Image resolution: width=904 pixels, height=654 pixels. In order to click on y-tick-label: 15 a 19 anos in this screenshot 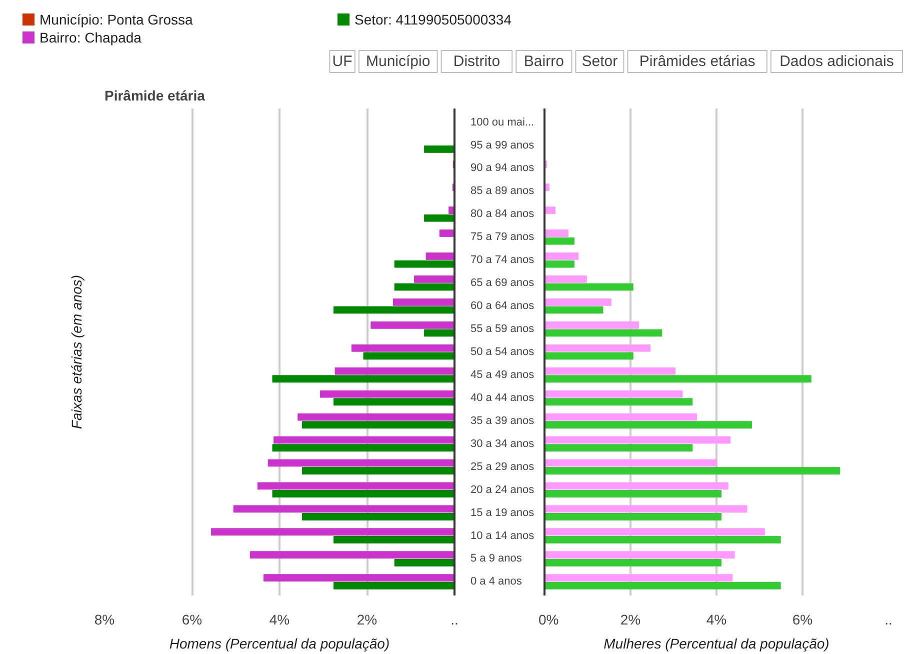, I will do `click(502, 512)`.